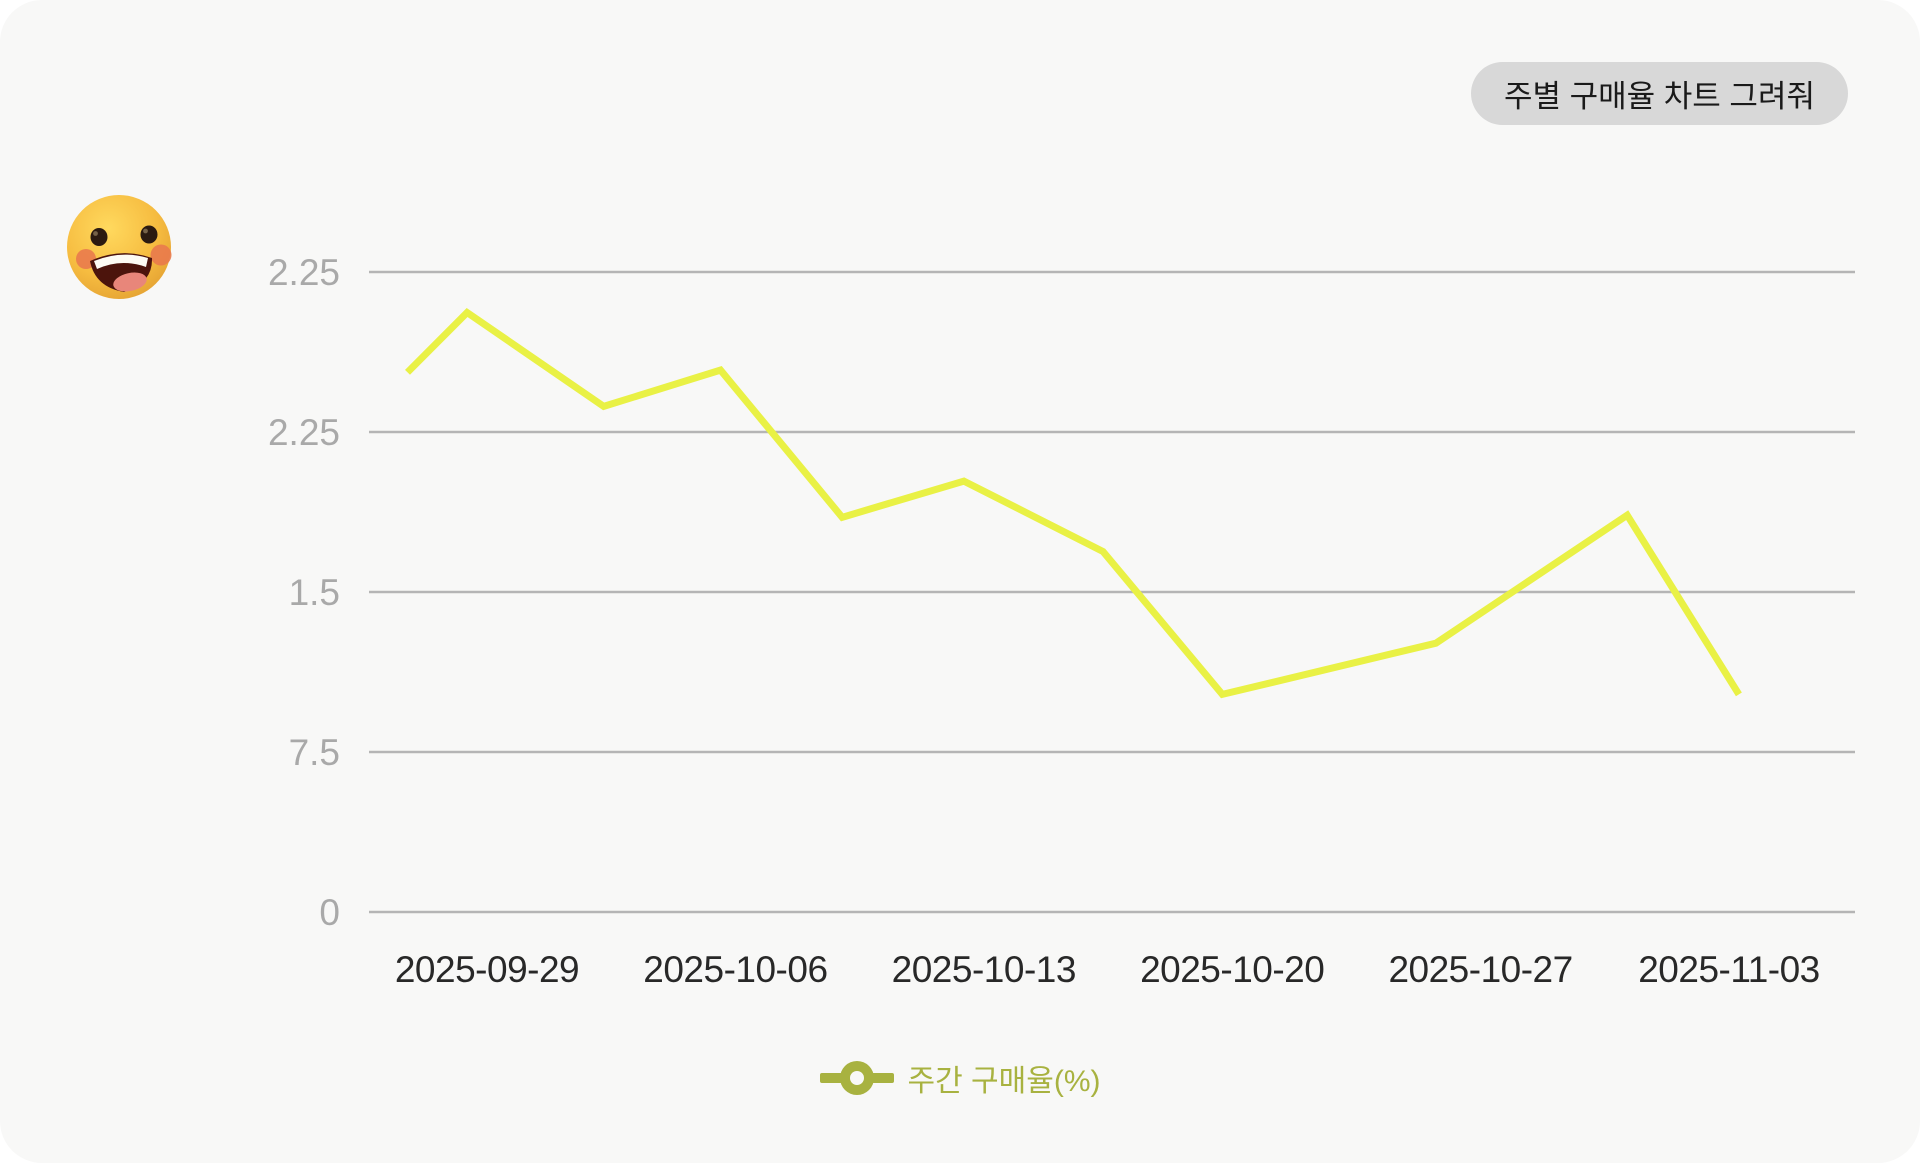 The image size is (1920, 1163). What do you see at coordinates (119, 247) in the screenshot?
I see `smiley-emoji-avatar` at bounding box center [119, 247].